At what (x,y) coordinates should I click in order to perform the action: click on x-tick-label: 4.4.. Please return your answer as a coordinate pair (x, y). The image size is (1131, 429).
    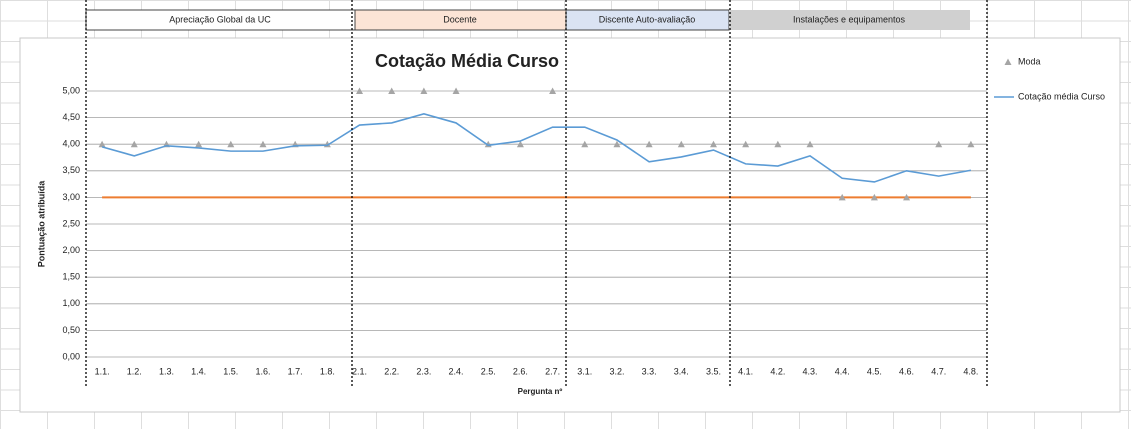
    Looking at the image, I should click on (842, 371).